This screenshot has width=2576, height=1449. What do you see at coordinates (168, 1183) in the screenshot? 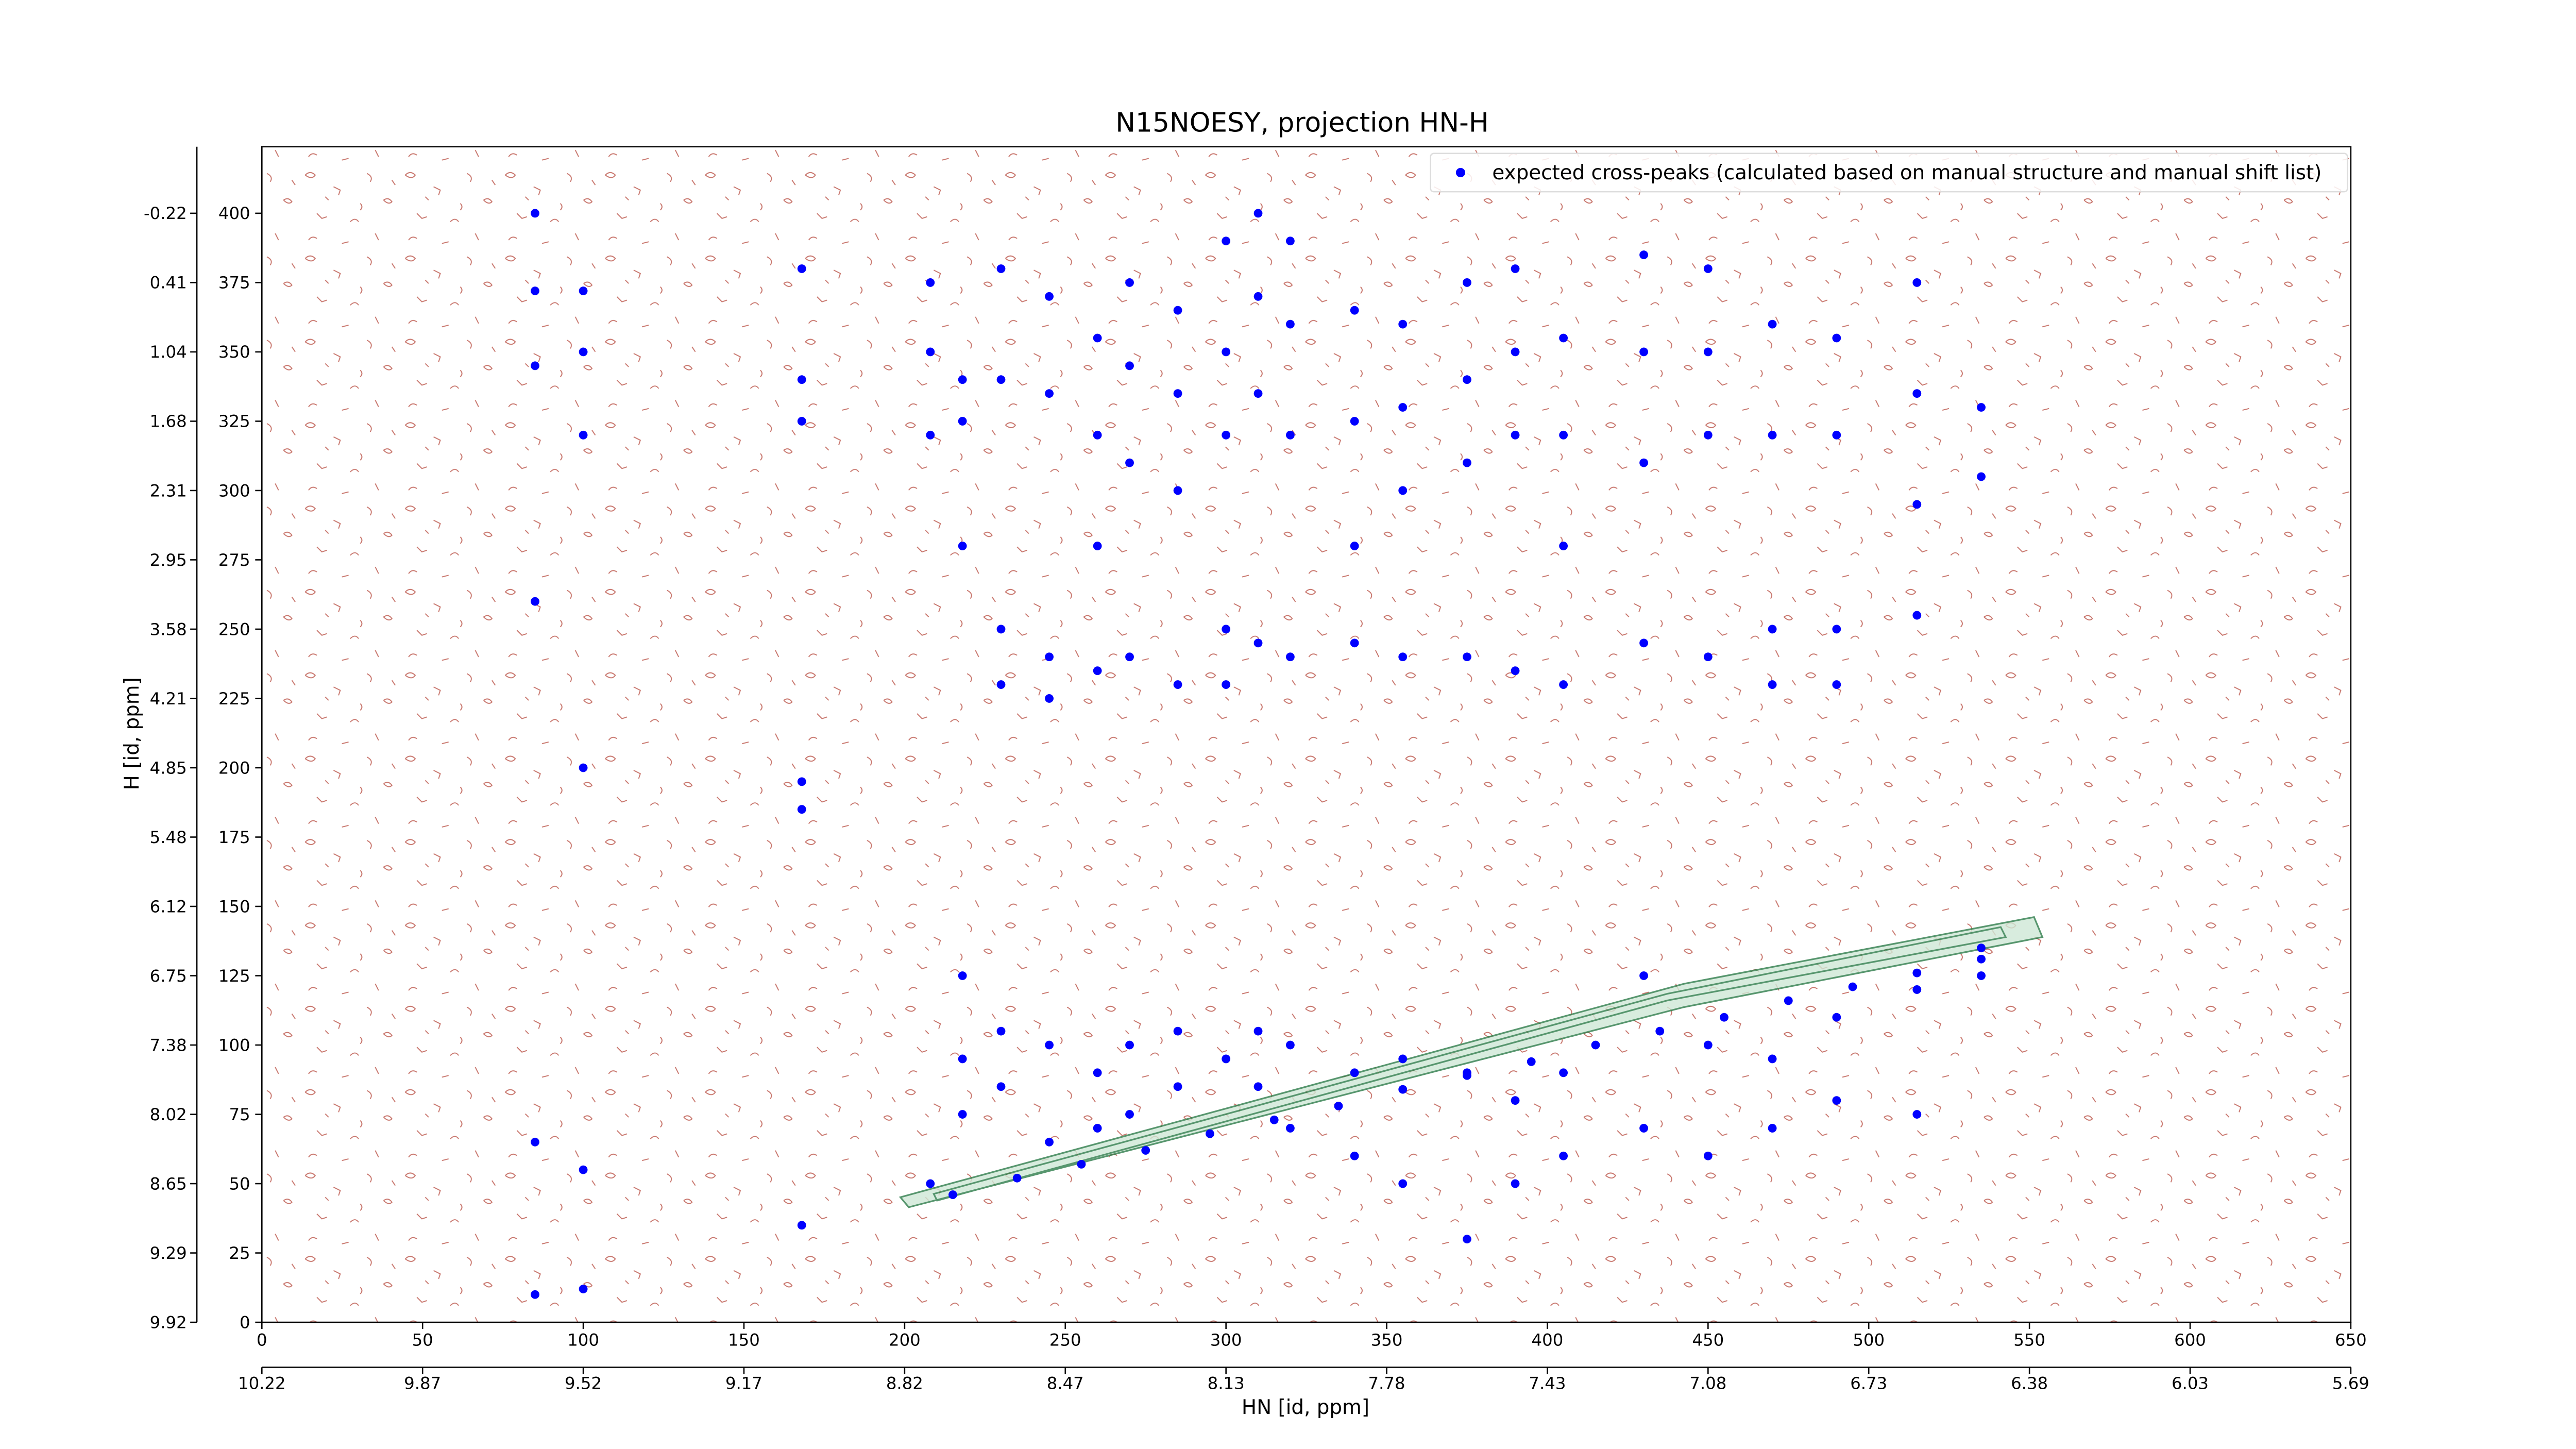
I see `y2-tick-label: 8.65` at bounding box center [168, 1183].